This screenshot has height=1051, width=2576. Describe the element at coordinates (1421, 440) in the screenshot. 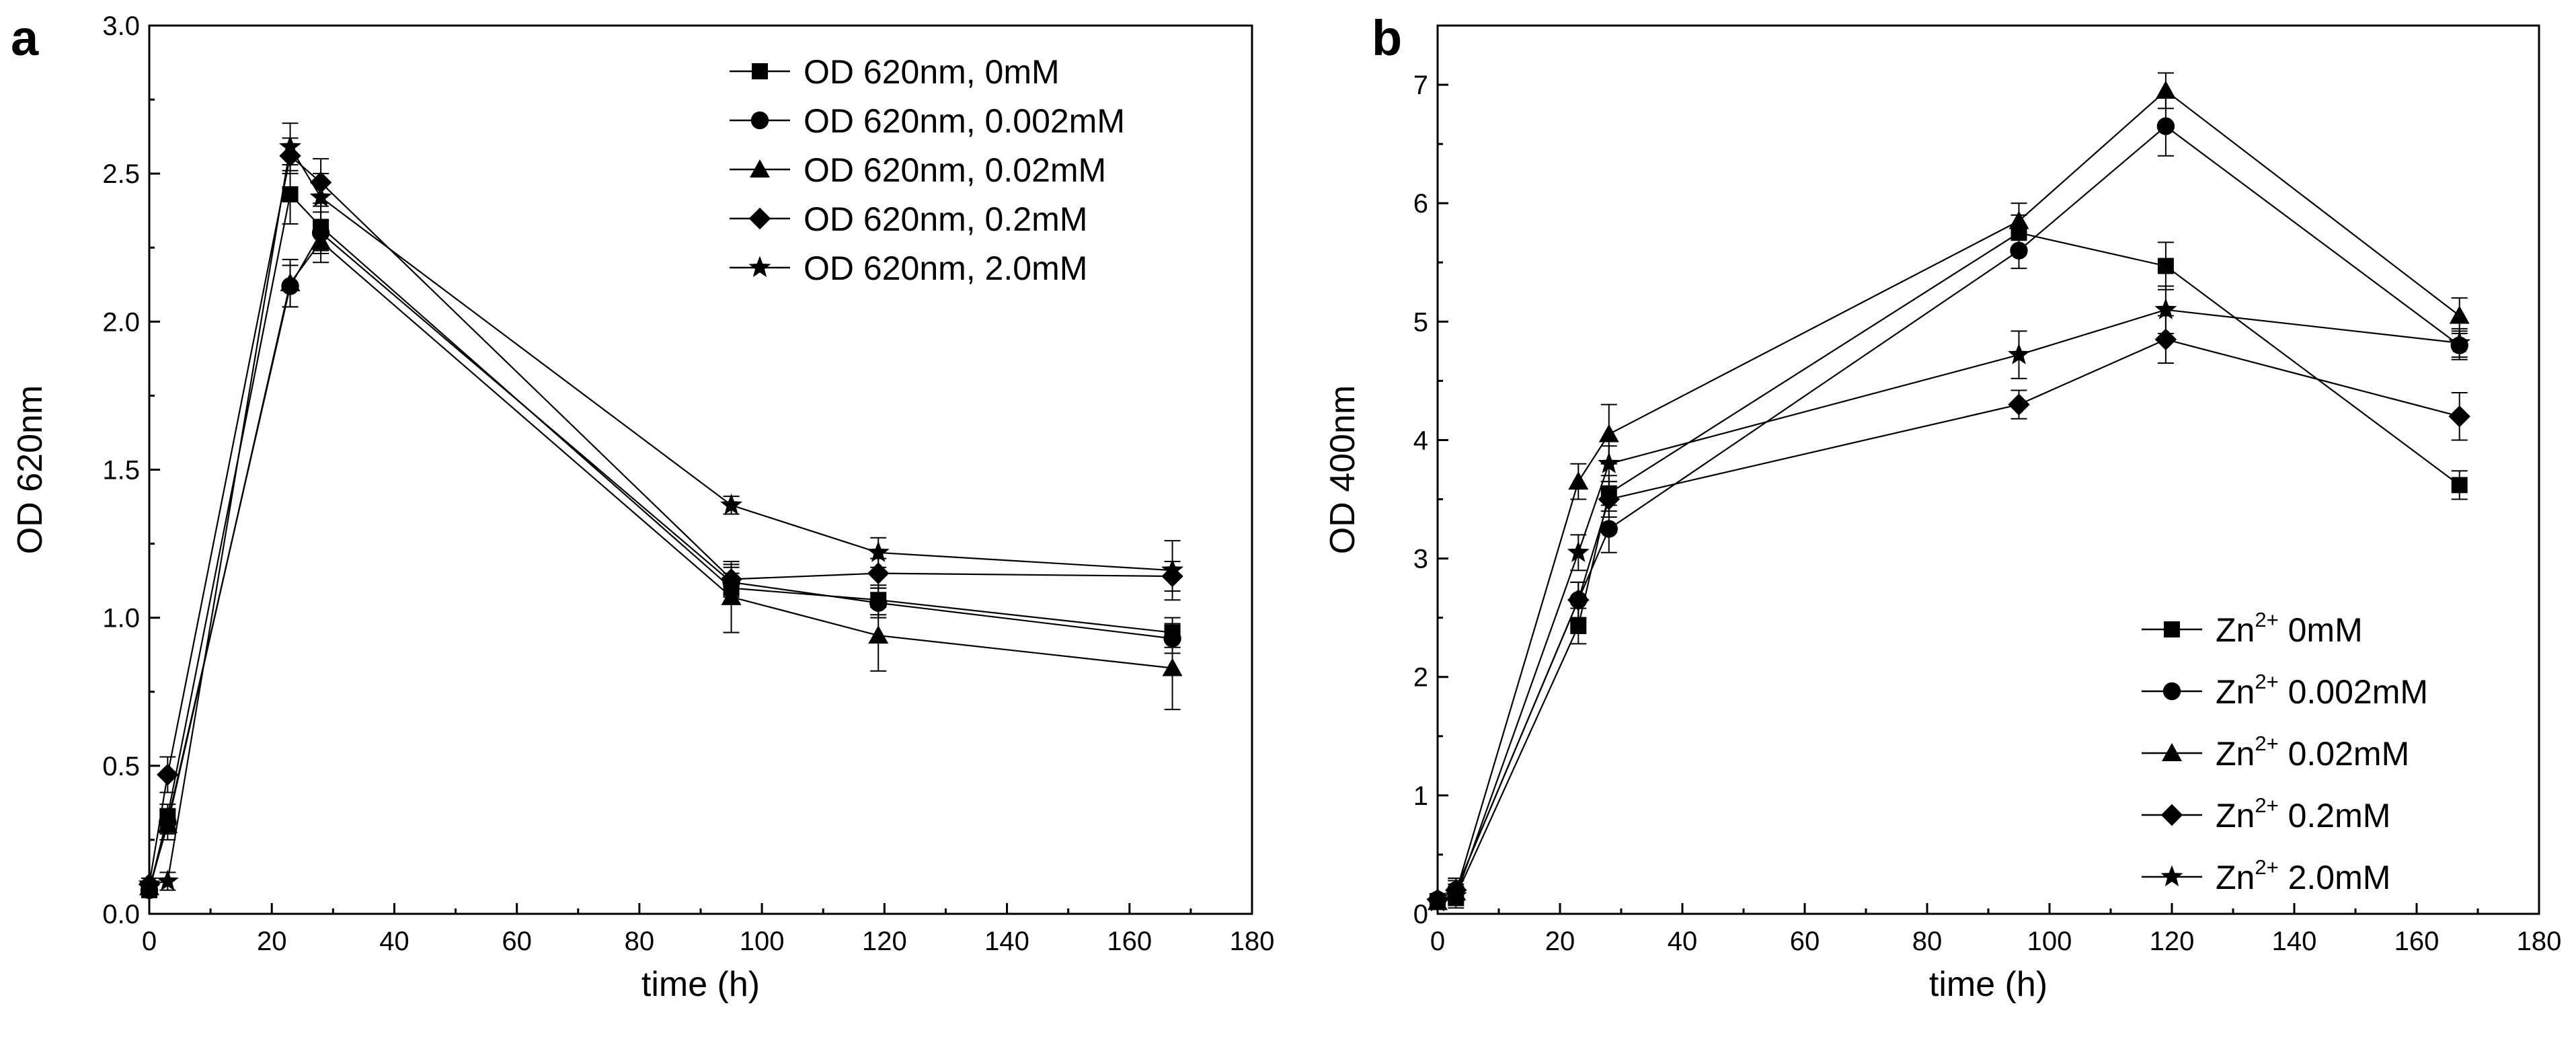

I see `y-tick-label: 4` at that location.